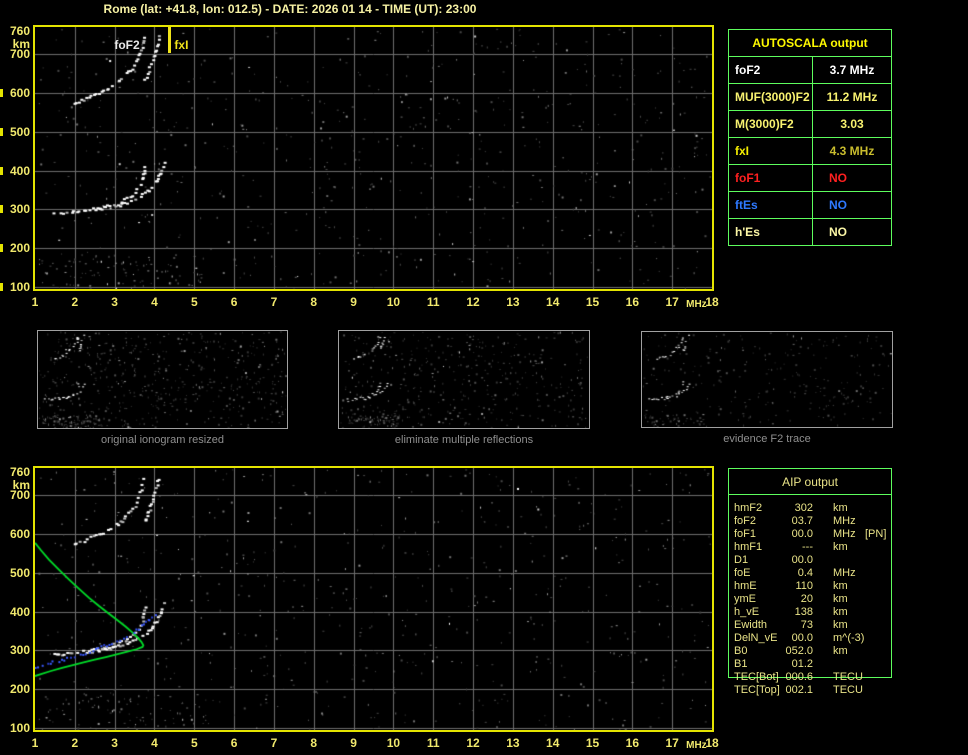 The width and height of the screenshot is (968, 755). What do you see at coordinates (745, 586) in the screenshot?
I see `aip-row-label: hmE` at bounding box center [745, 586].